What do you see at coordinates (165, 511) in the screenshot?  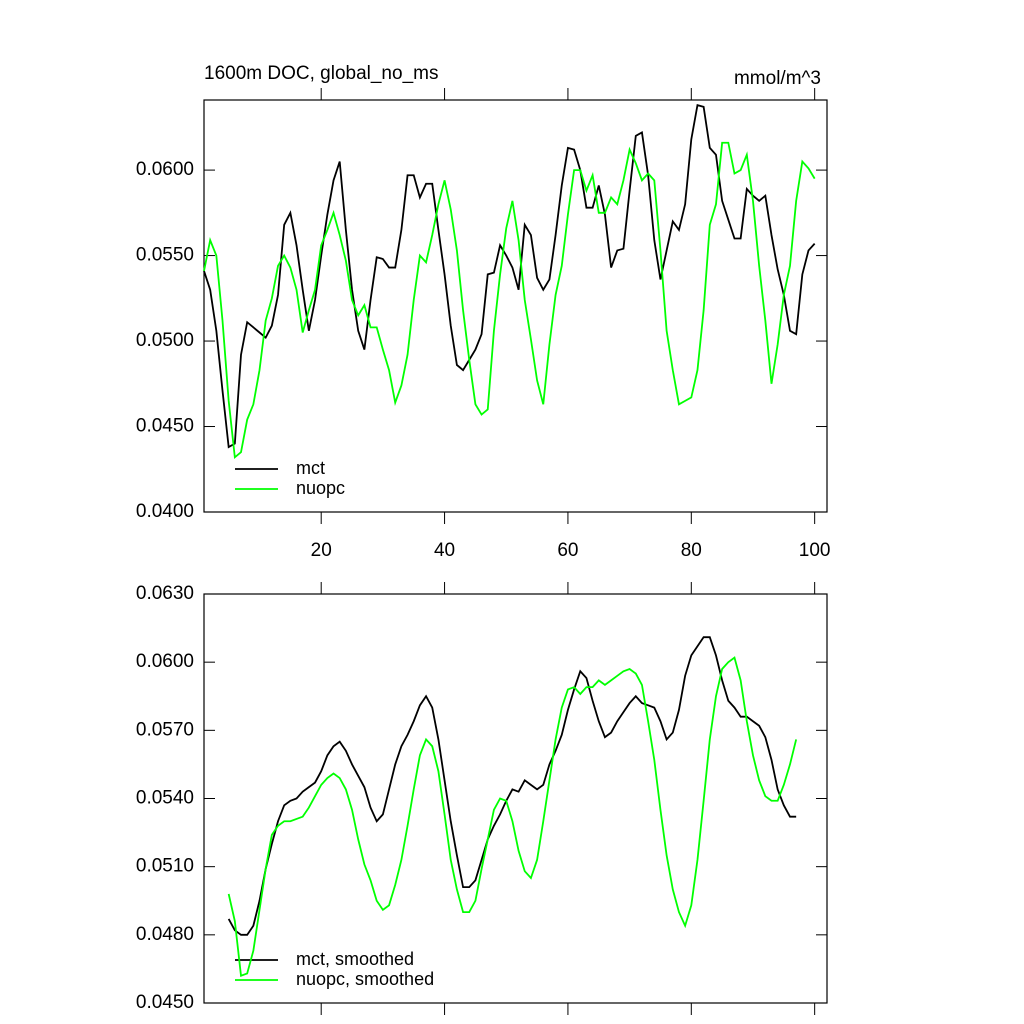 I see `y-tick-label: 0.0400` at bounding box center [165, 511].